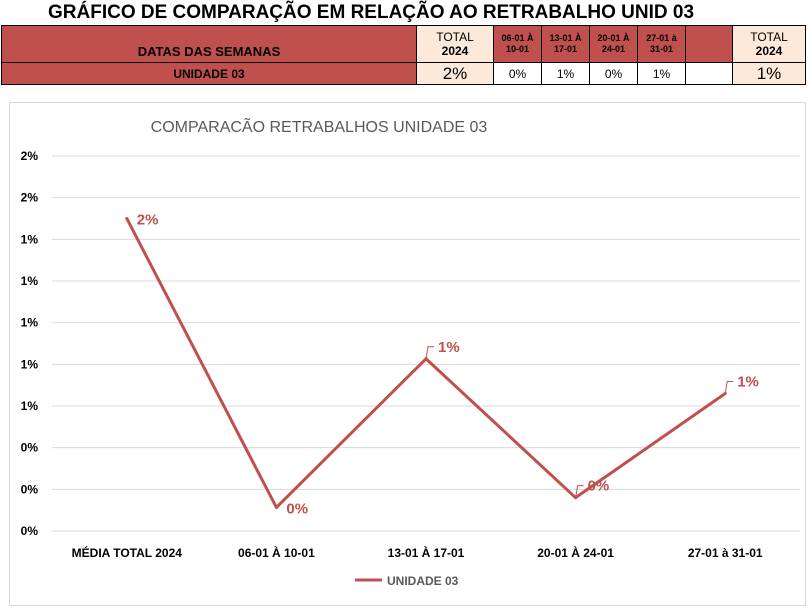 This screenshot has height=614, width=812. Describe the element at coordinates (127, 552) in the screenshot. I see `x-tick-label: MÉDIA TOTAL 2024` at that location.